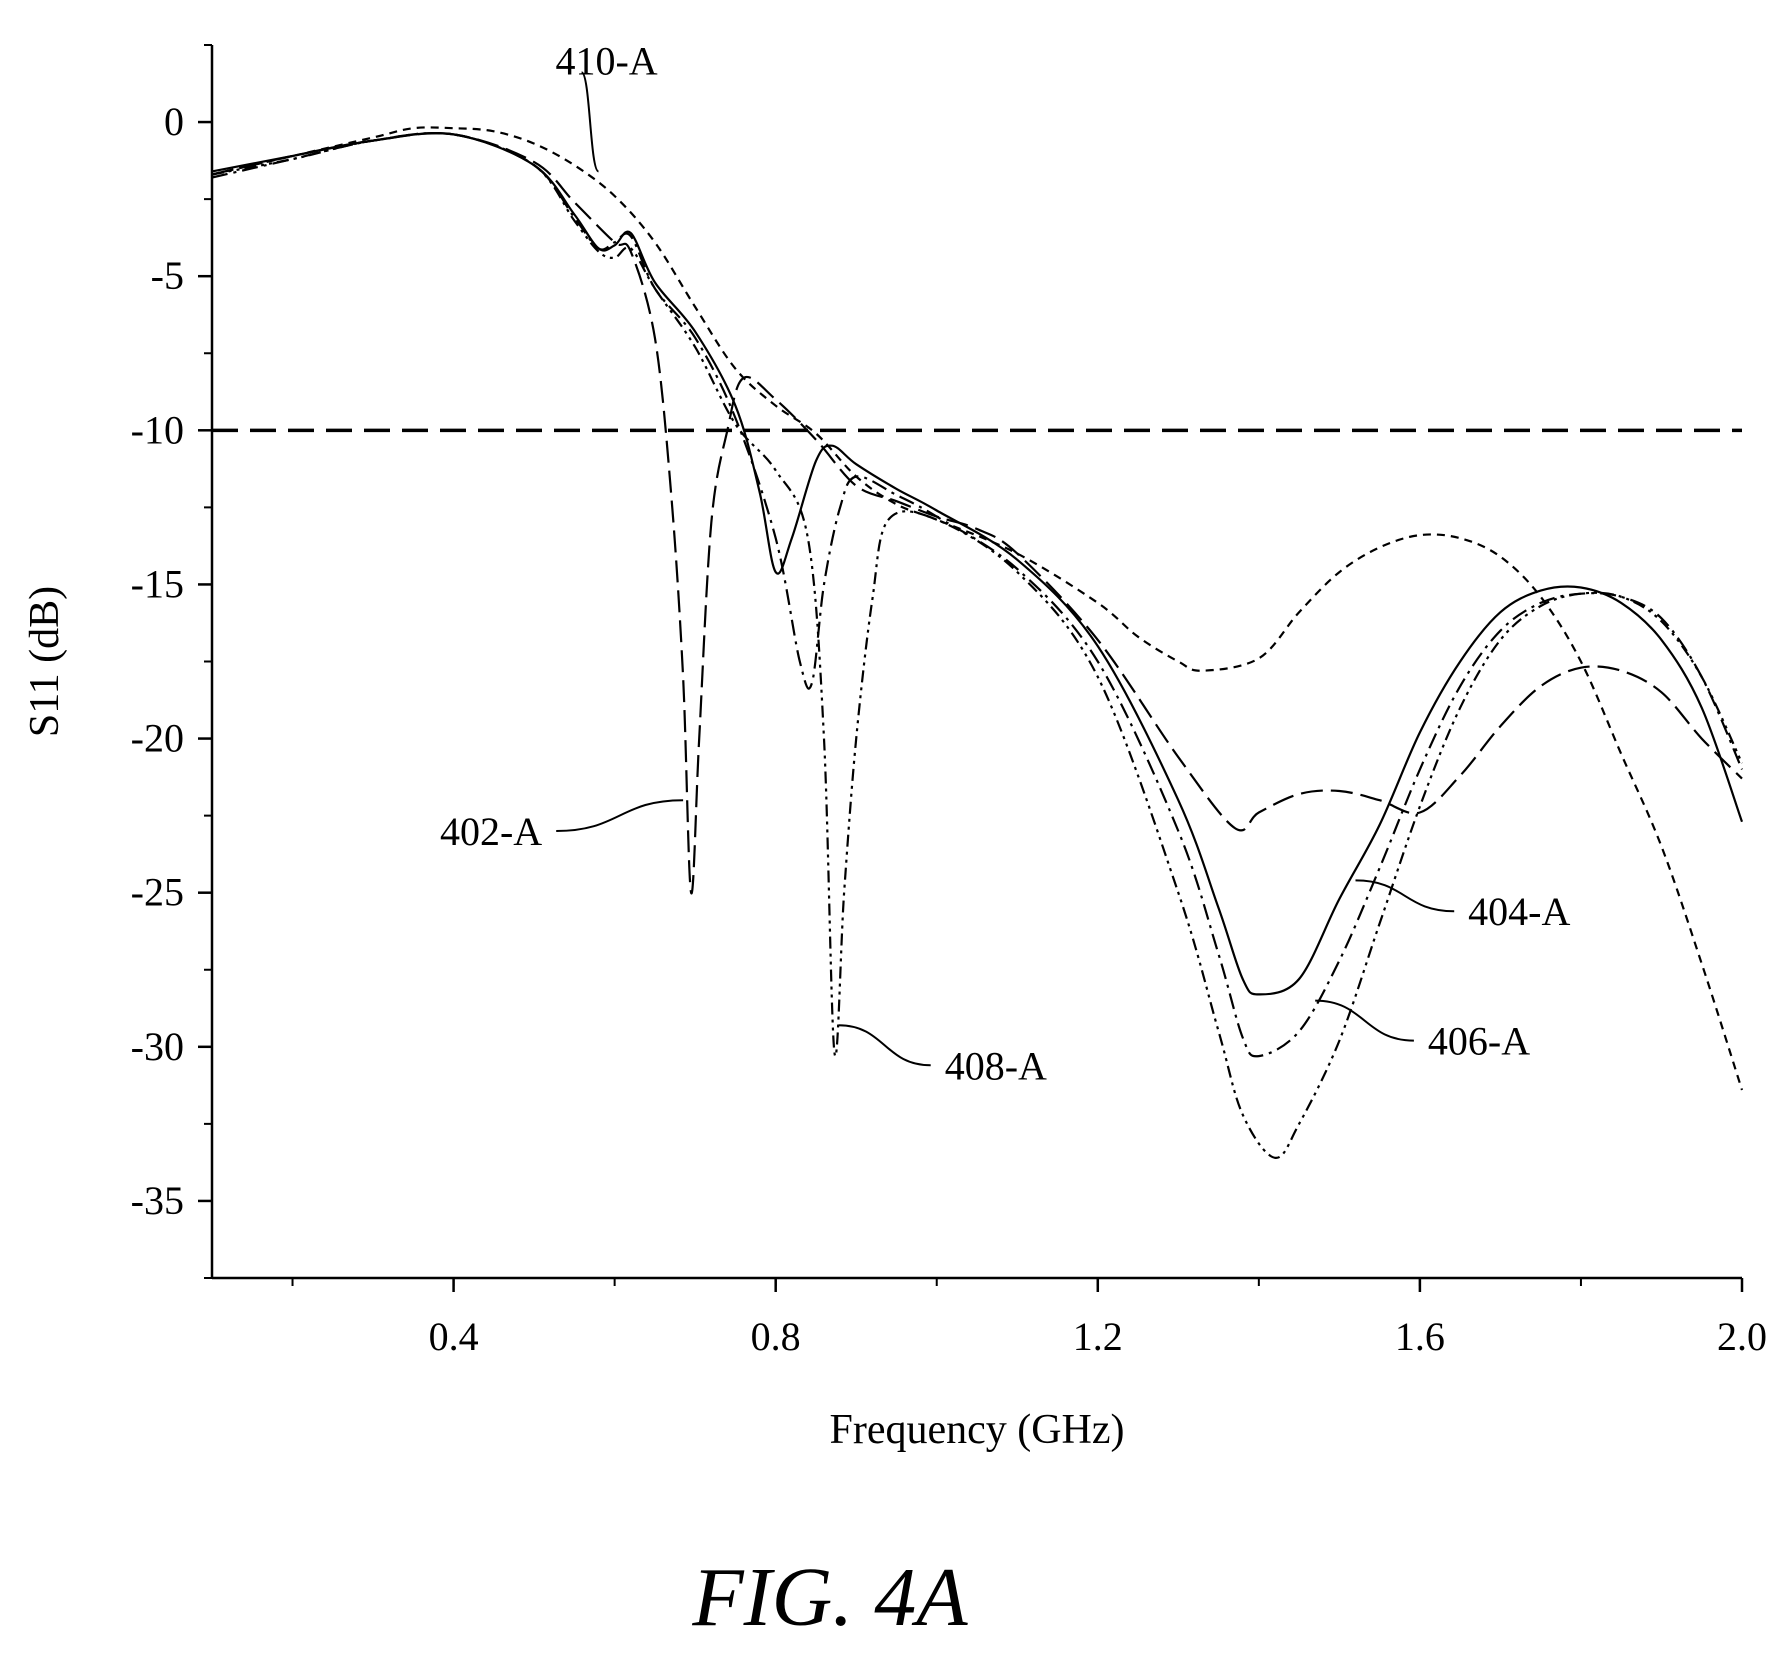 The image size is (1792, 1672). What do you see at coordinates (174, 121) in the screenshot?
I see `y-tick-label: 0` at bounding box center [174, 121].